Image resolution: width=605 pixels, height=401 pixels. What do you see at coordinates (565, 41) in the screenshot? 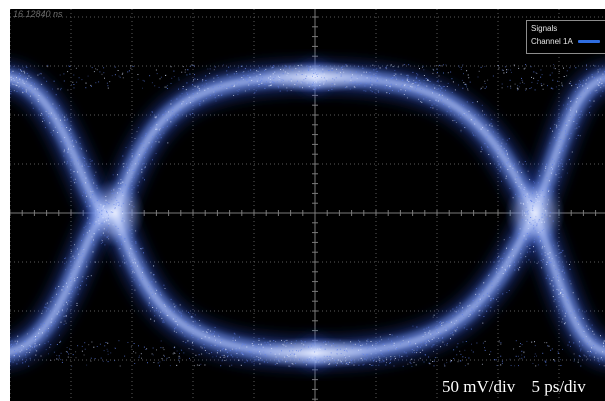
I see `legend-entry-channel-1a: Channel 1A` at bounding box center [565, 41].